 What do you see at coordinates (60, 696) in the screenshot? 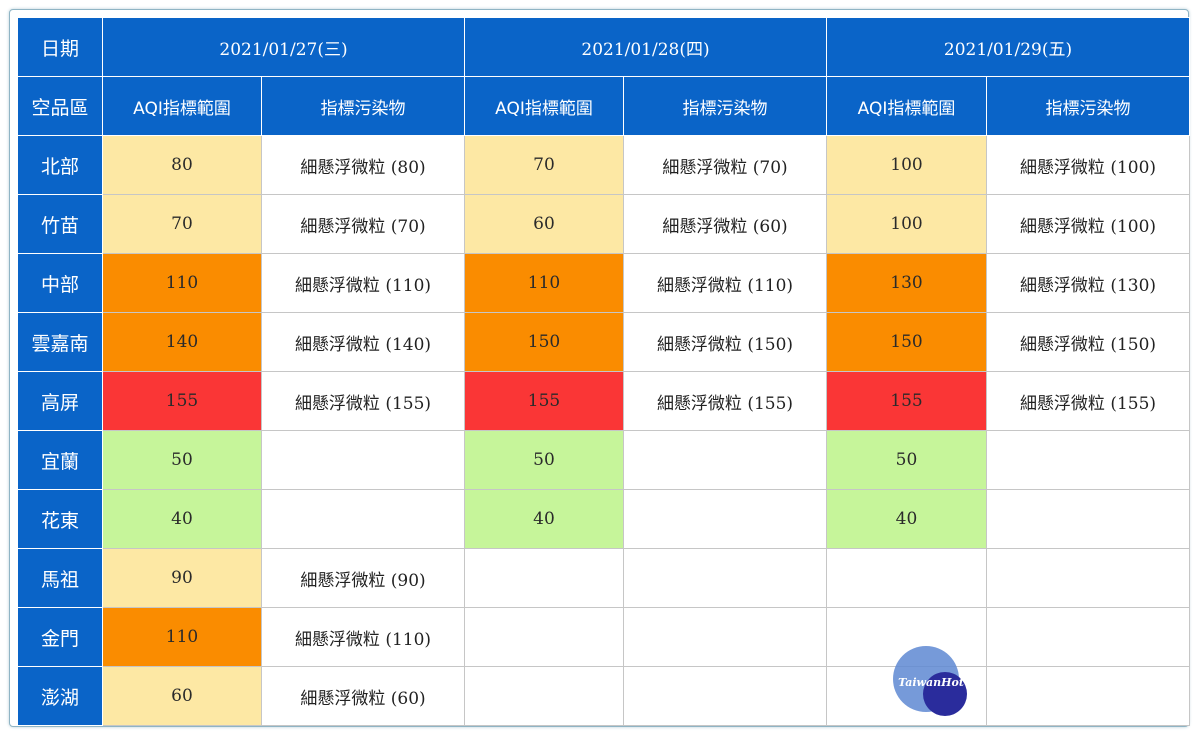
I see `region-cell: 澎湖` at bounding box center [60, 696].